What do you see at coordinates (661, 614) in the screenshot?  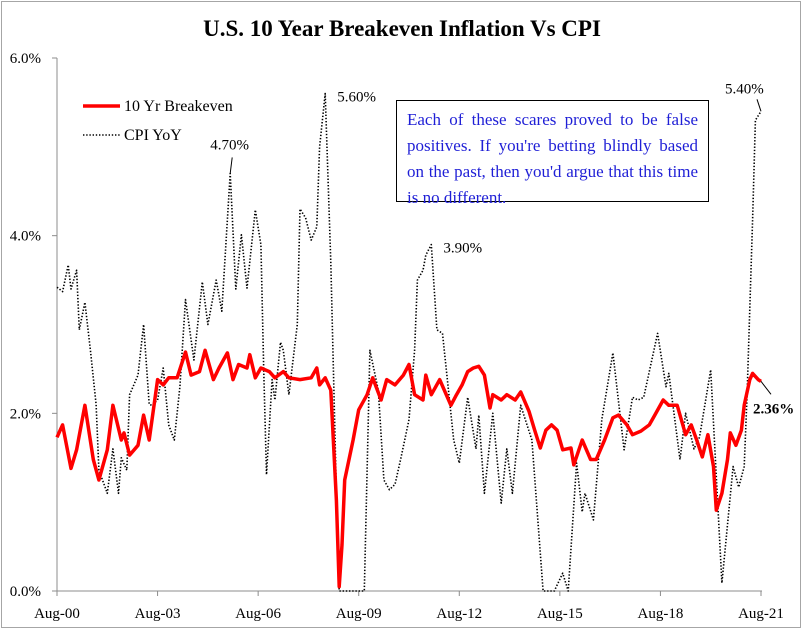 I see `x-tick-label: Aug-18` at bounding box center [661, 614].